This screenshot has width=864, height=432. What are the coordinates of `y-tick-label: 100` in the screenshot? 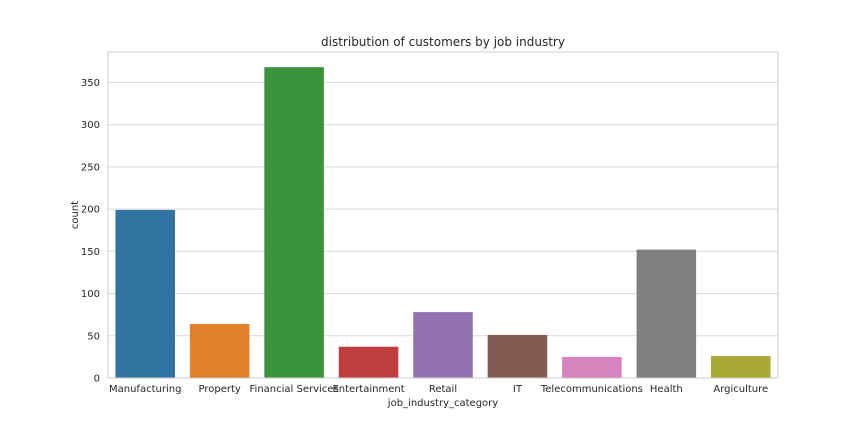 It's located at (90, 294).